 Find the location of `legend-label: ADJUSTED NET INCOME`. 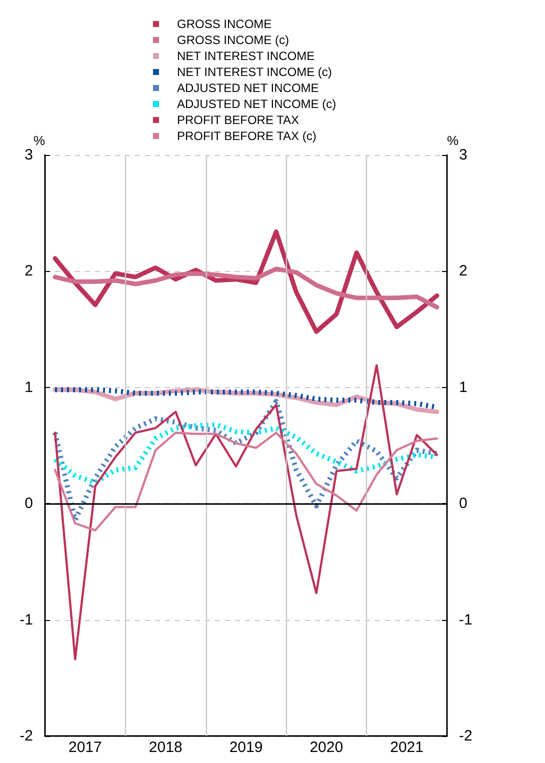

legend-label: ADJUSTED NET INCOME is located at coordinates (248, 88).